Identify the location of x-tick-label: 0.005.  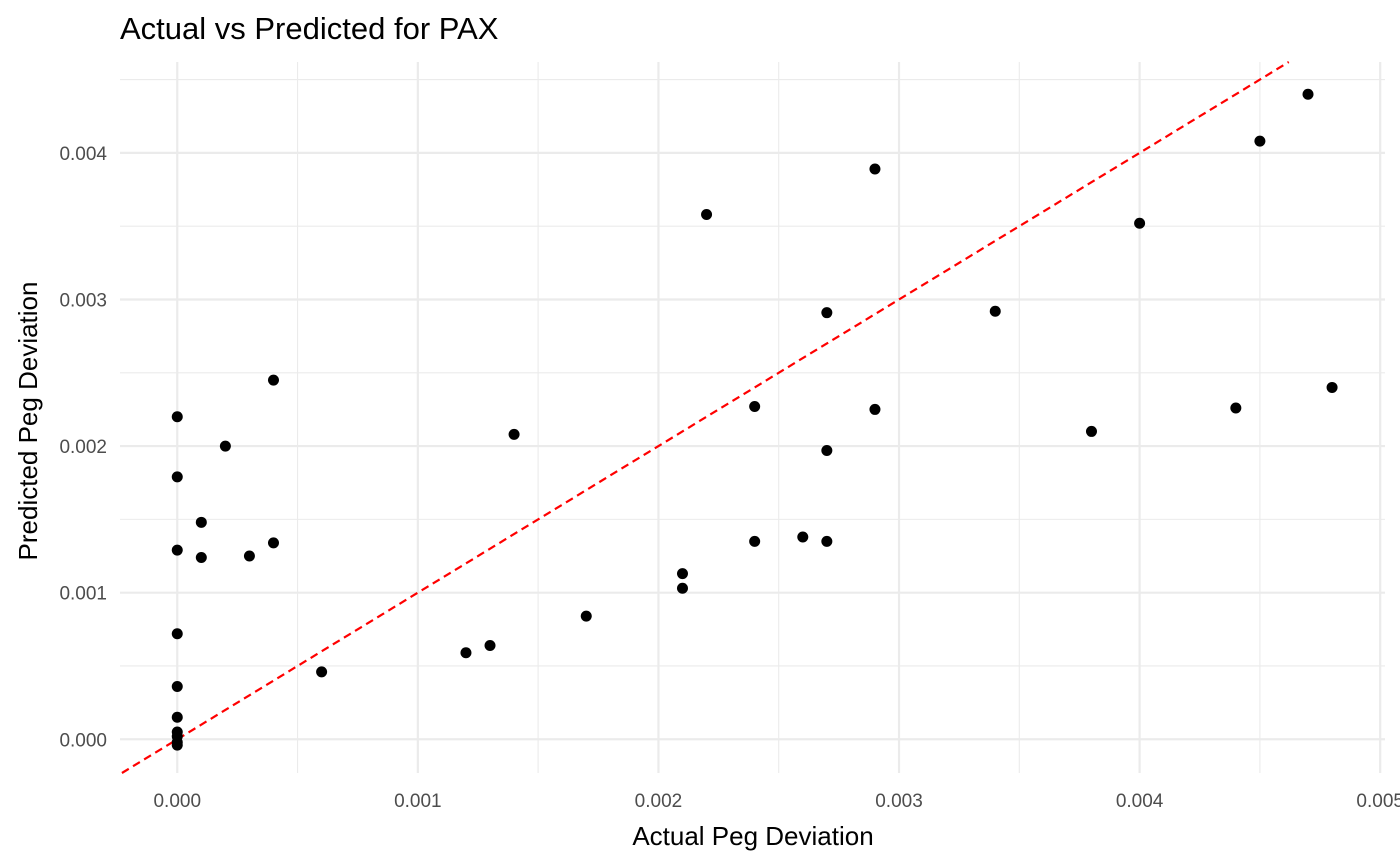
(1378, 801).